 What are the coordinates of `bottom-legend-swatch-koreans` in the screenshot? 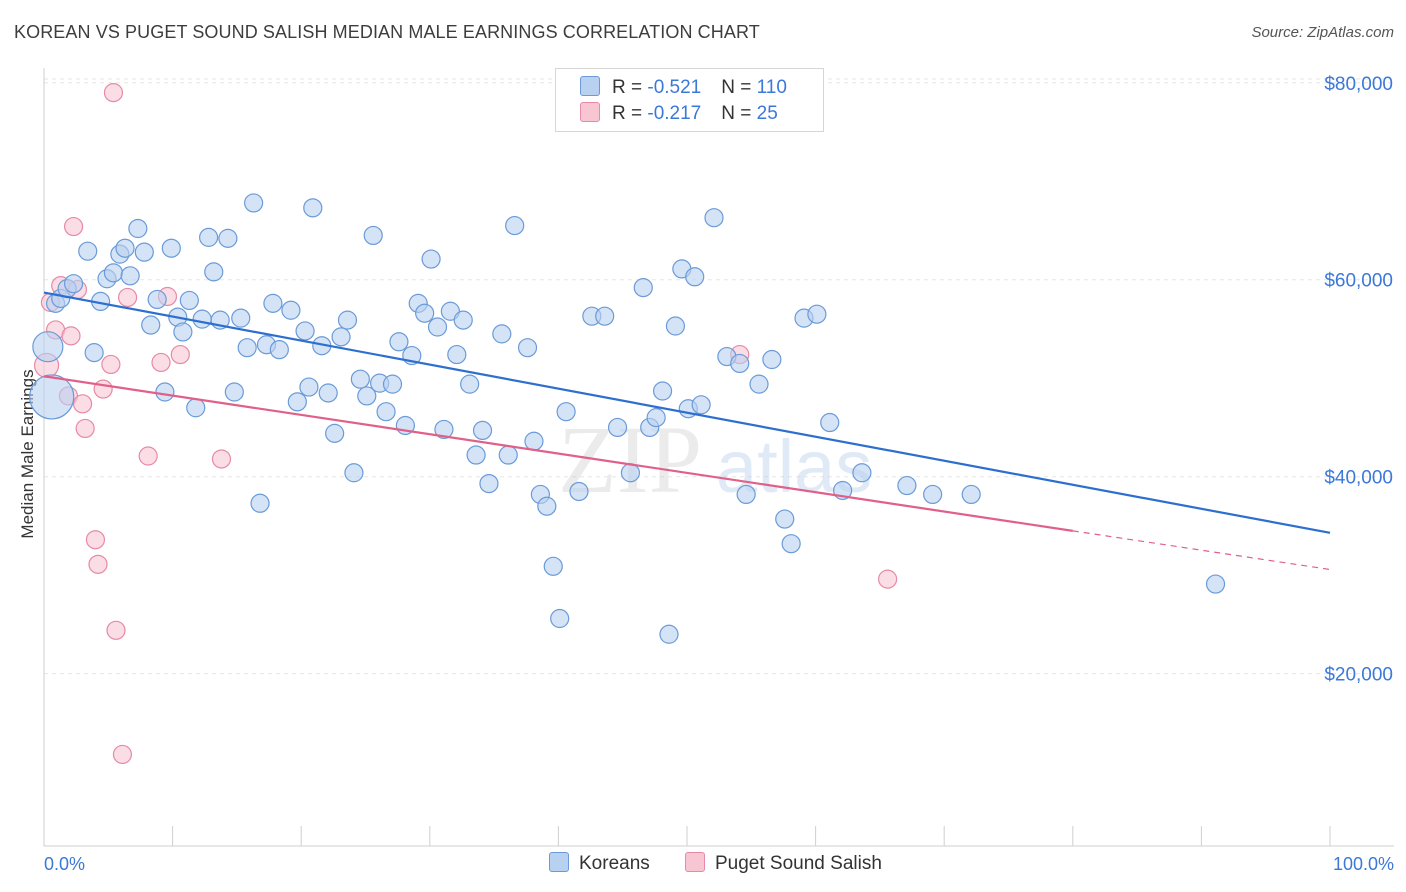 It's located at (559, 862).